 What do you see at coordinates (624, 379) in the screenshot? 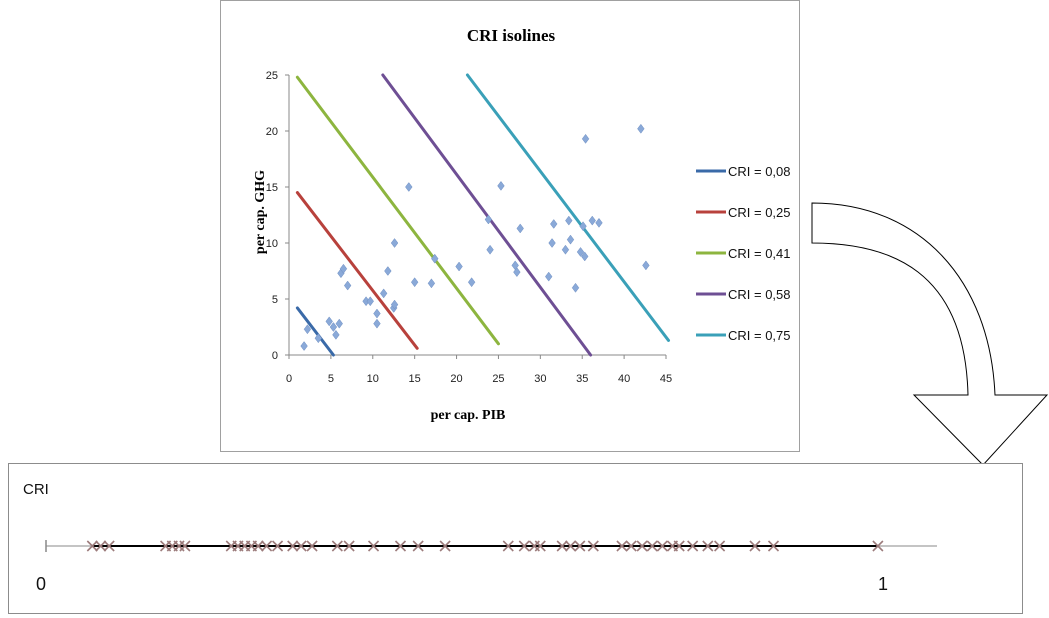
I see `x-tick-label: 40` at bounding box center [624, 379].